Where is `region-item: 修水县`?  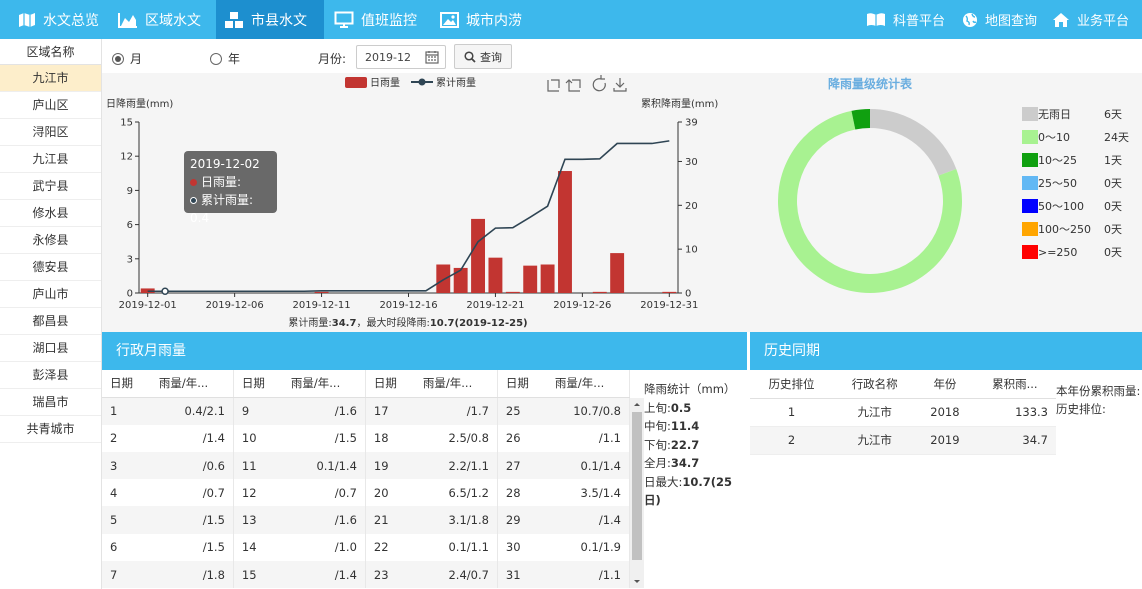
region-item: 修水县 is located at coordinates (50, 213).